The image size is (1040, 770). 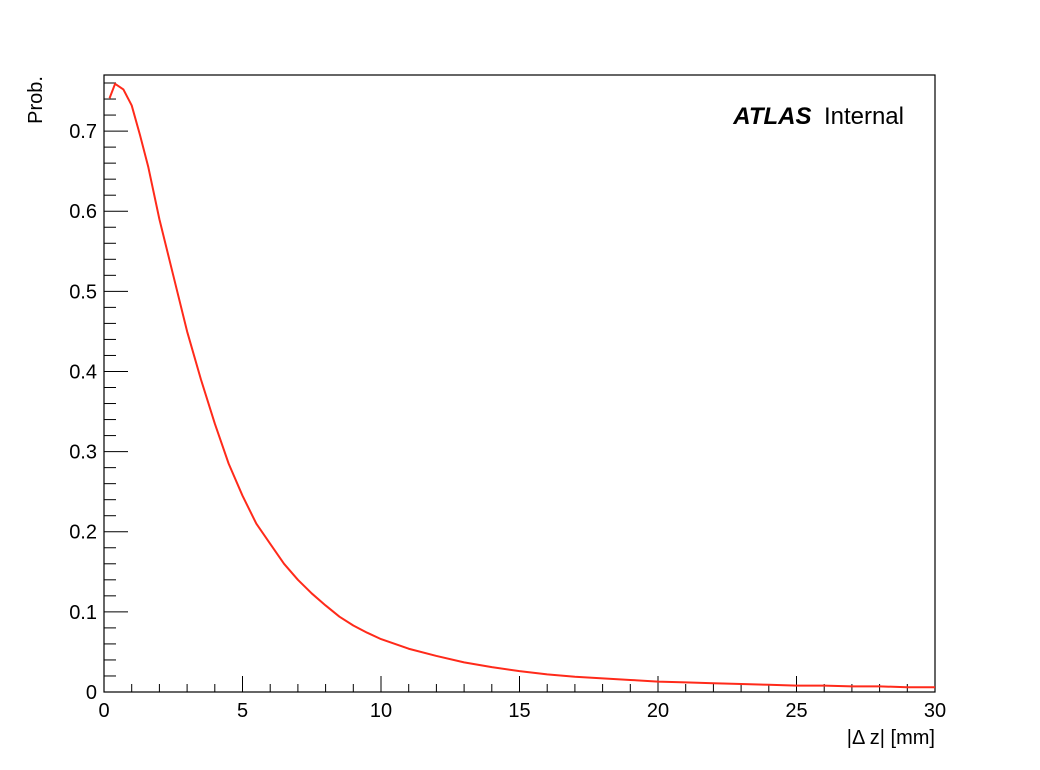 I want to click on y-tick-label: 0.1, so click(x=83, y=613).